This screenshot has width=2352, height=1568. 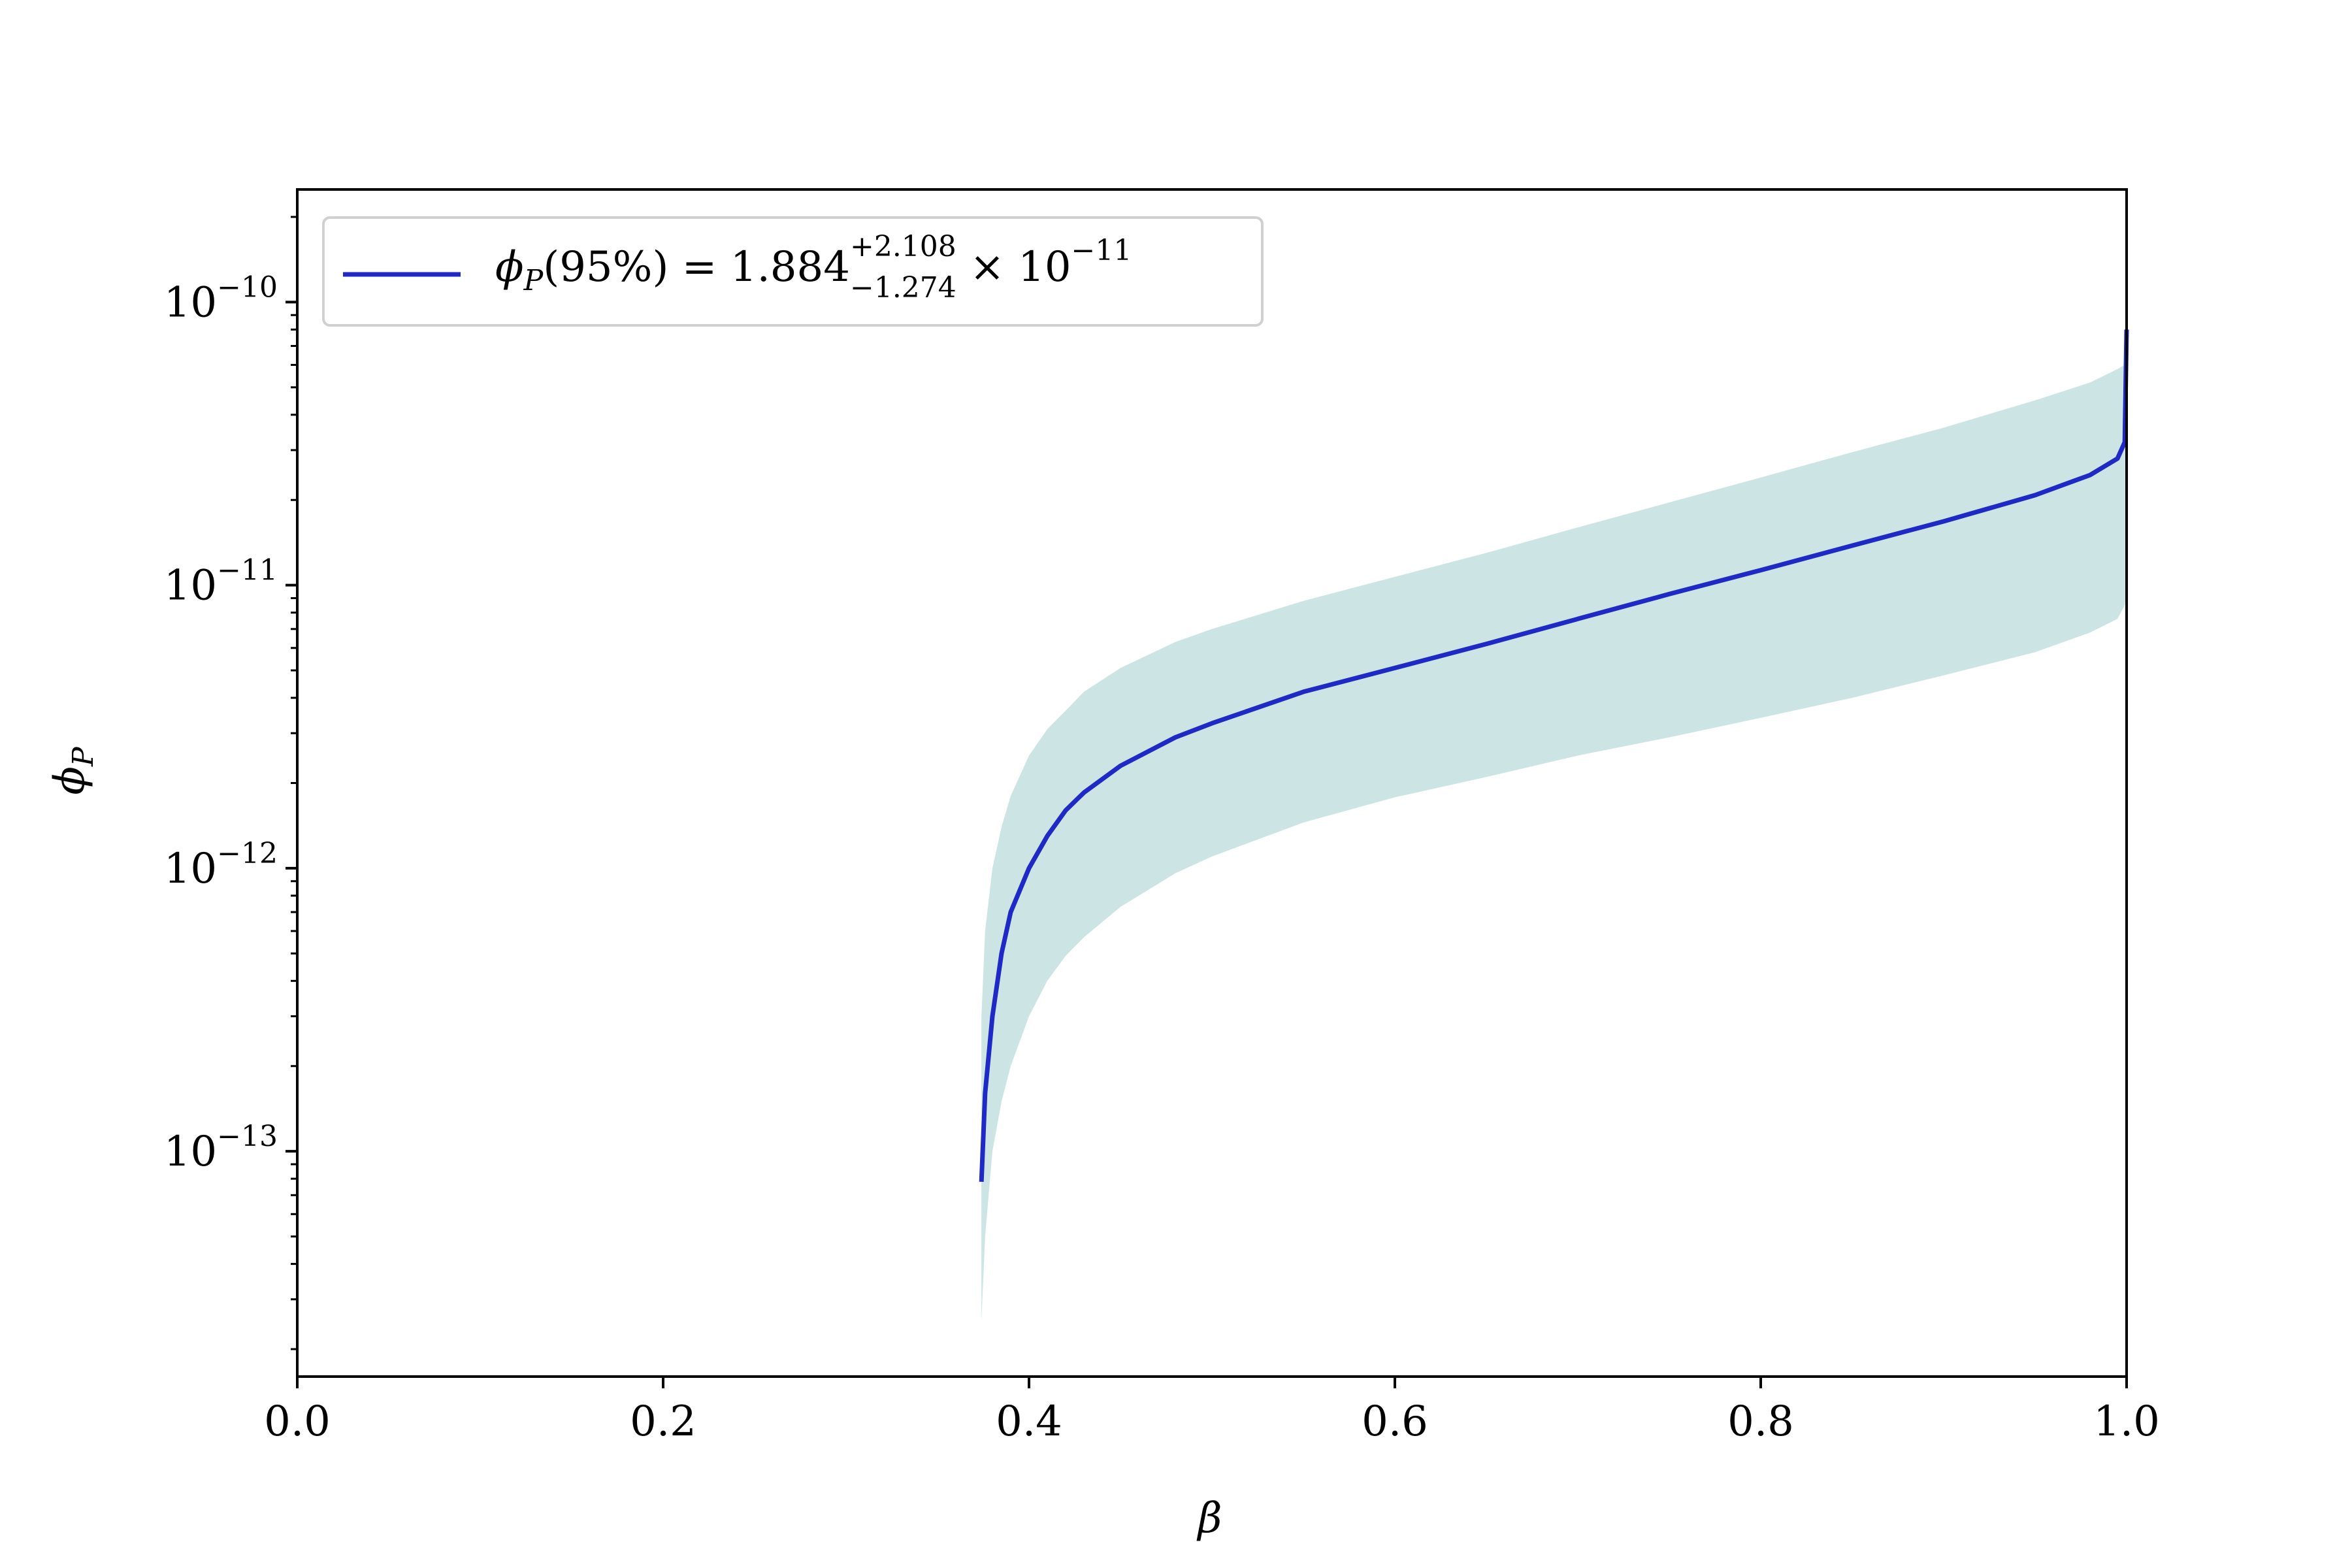 What do you see at coordinates (73, 770) in the screenshot?
I see `y-axis-label: ϕP` at bounding box center [73, 770].